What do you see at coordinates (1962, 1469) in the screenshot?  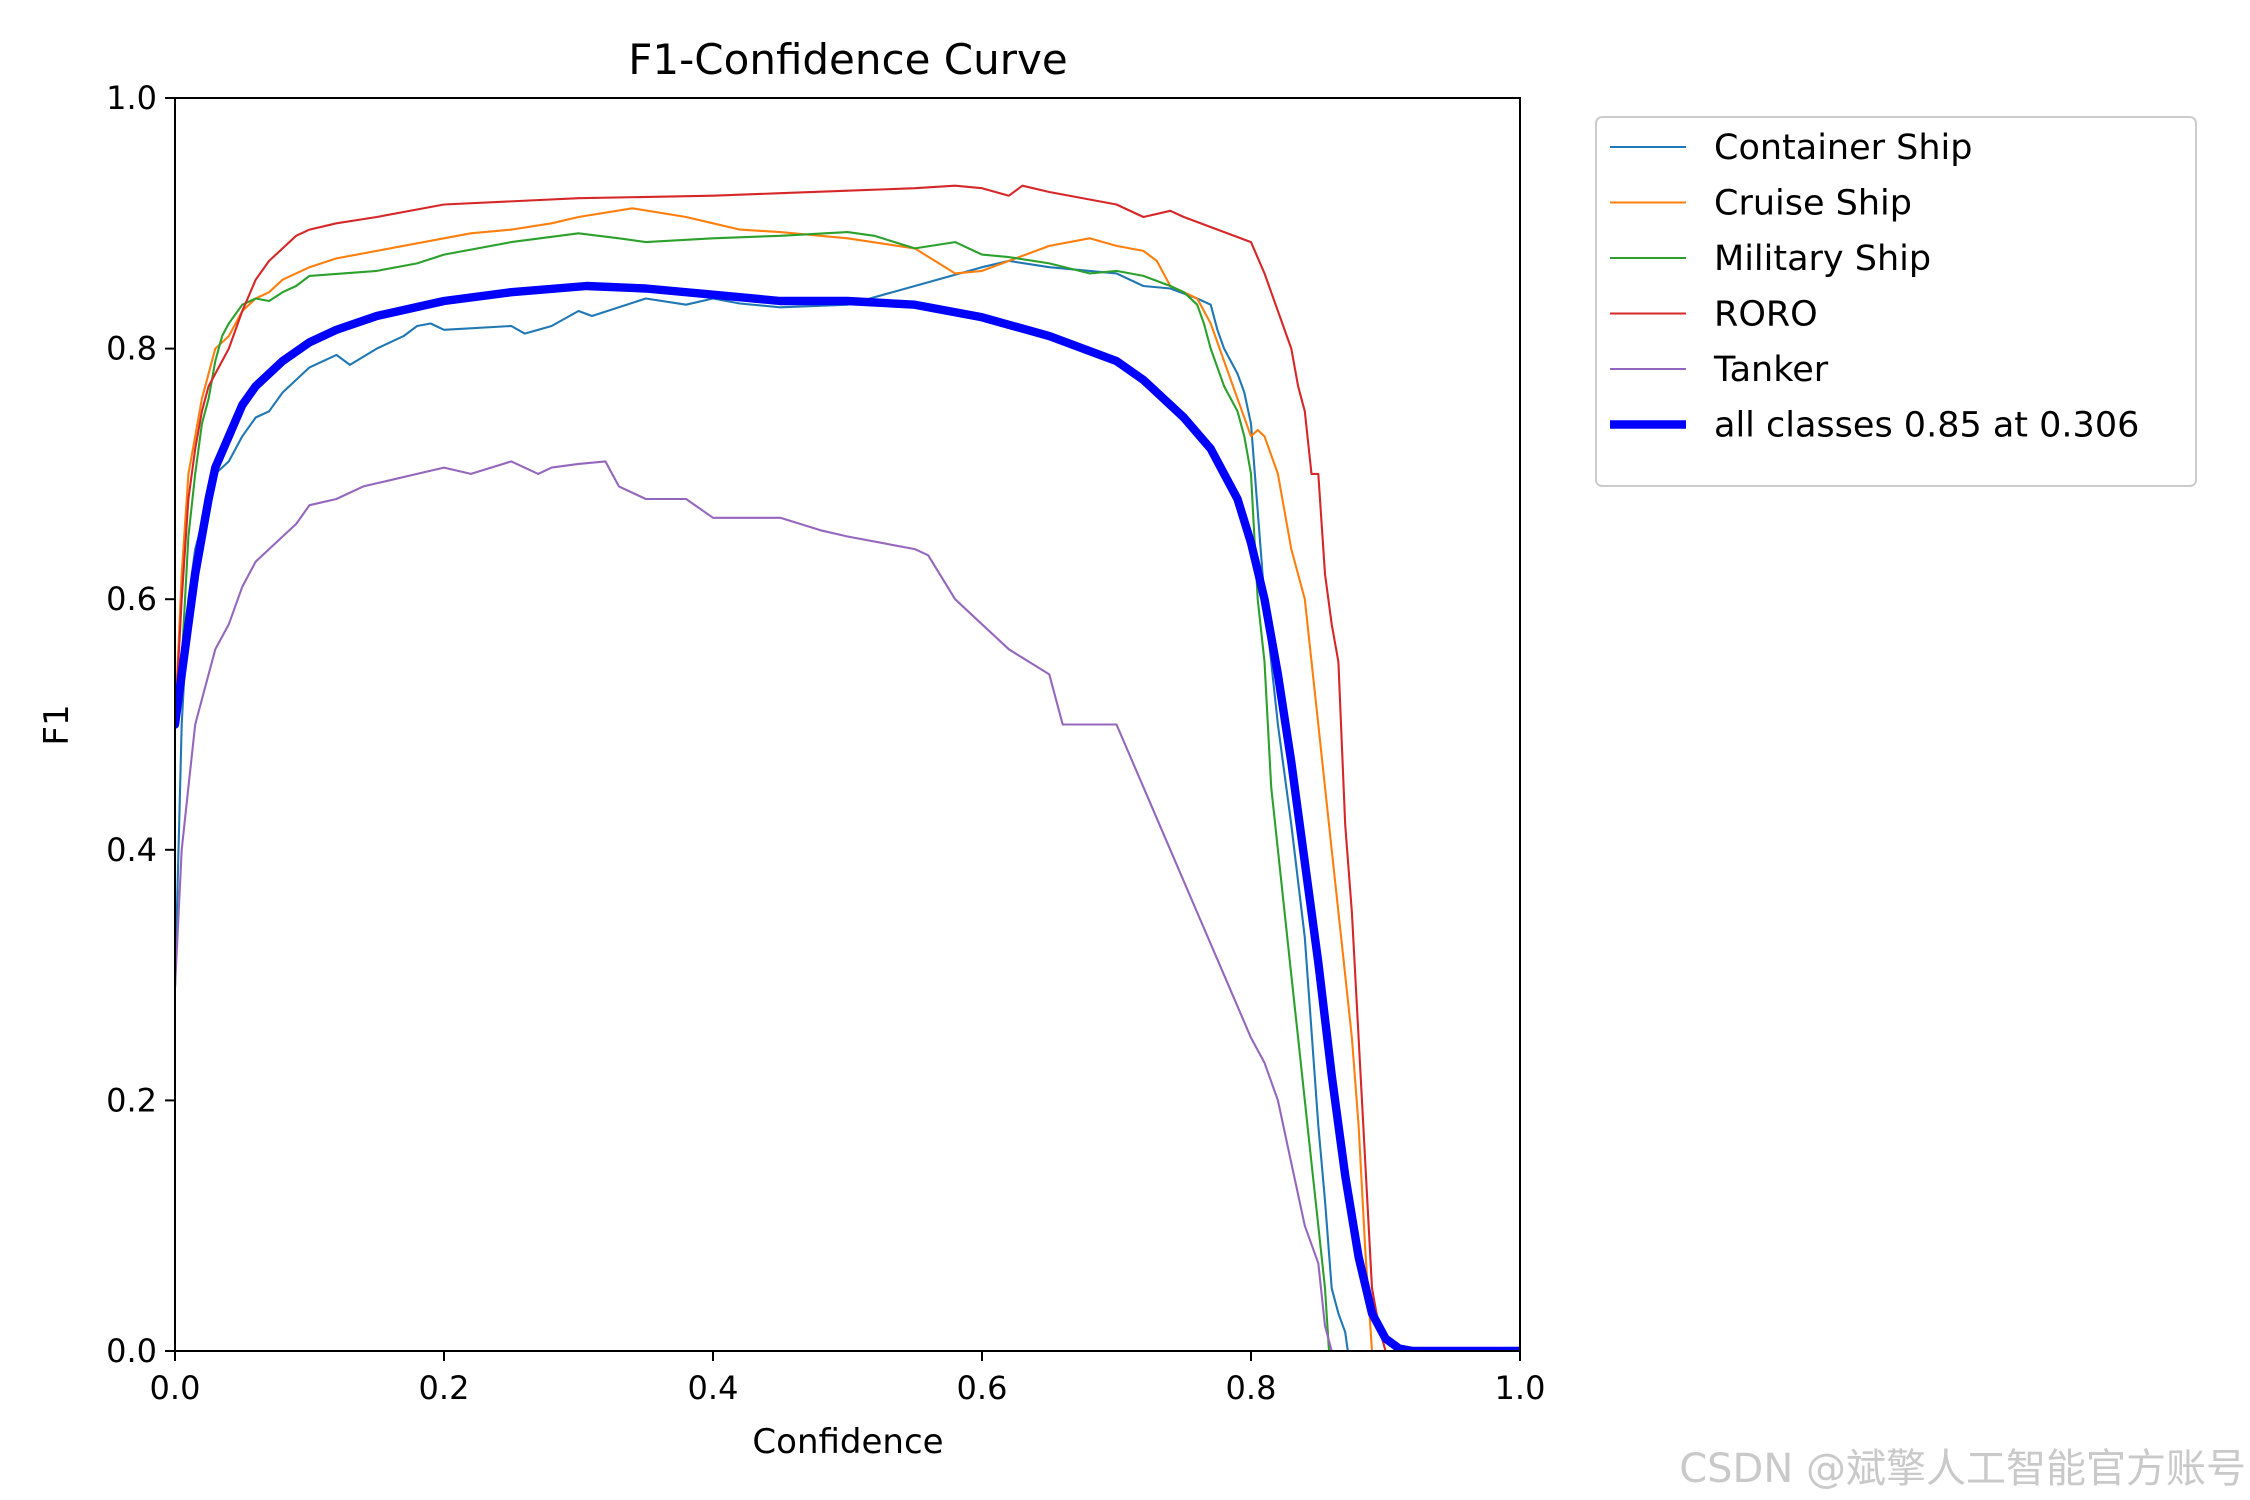 I see `watermark: CSDN @斌擎人工智能官方账号` at bounding box center [1962, 1469].